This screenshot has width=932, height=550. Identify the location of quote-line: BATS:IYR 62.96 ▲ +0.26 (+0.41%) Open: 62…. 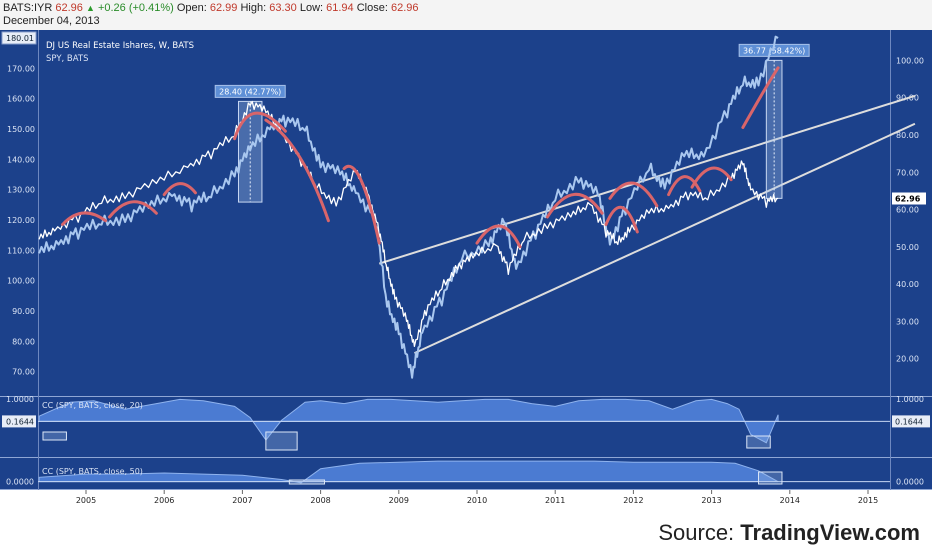
(211, 8).